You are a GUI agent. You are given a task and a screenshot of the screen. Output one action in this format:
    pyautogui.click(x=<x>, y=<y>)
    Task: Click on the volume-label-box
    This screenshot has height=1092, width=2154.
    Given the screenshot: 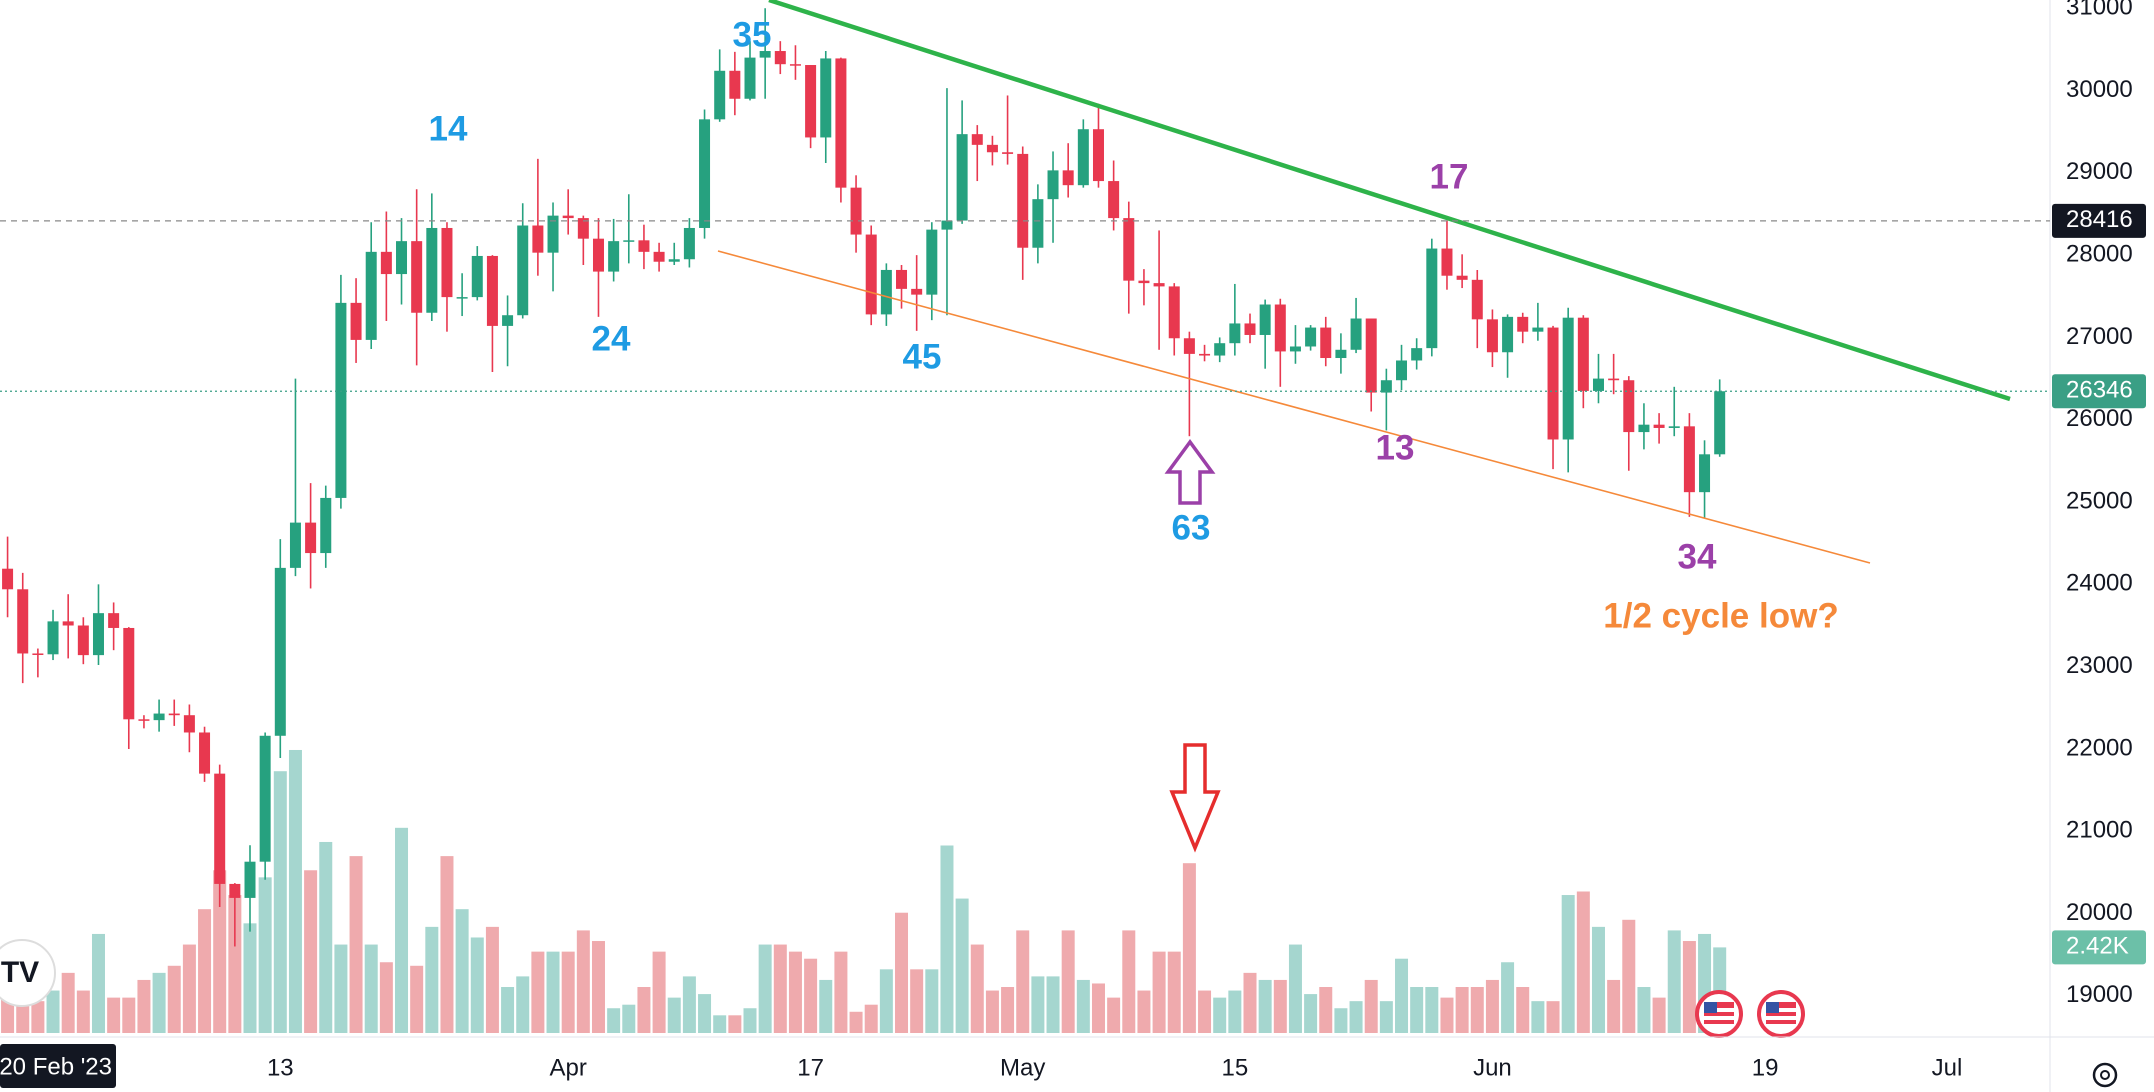 What is the action you would take?
    pyautogui.click(x=2099, y=947)
    